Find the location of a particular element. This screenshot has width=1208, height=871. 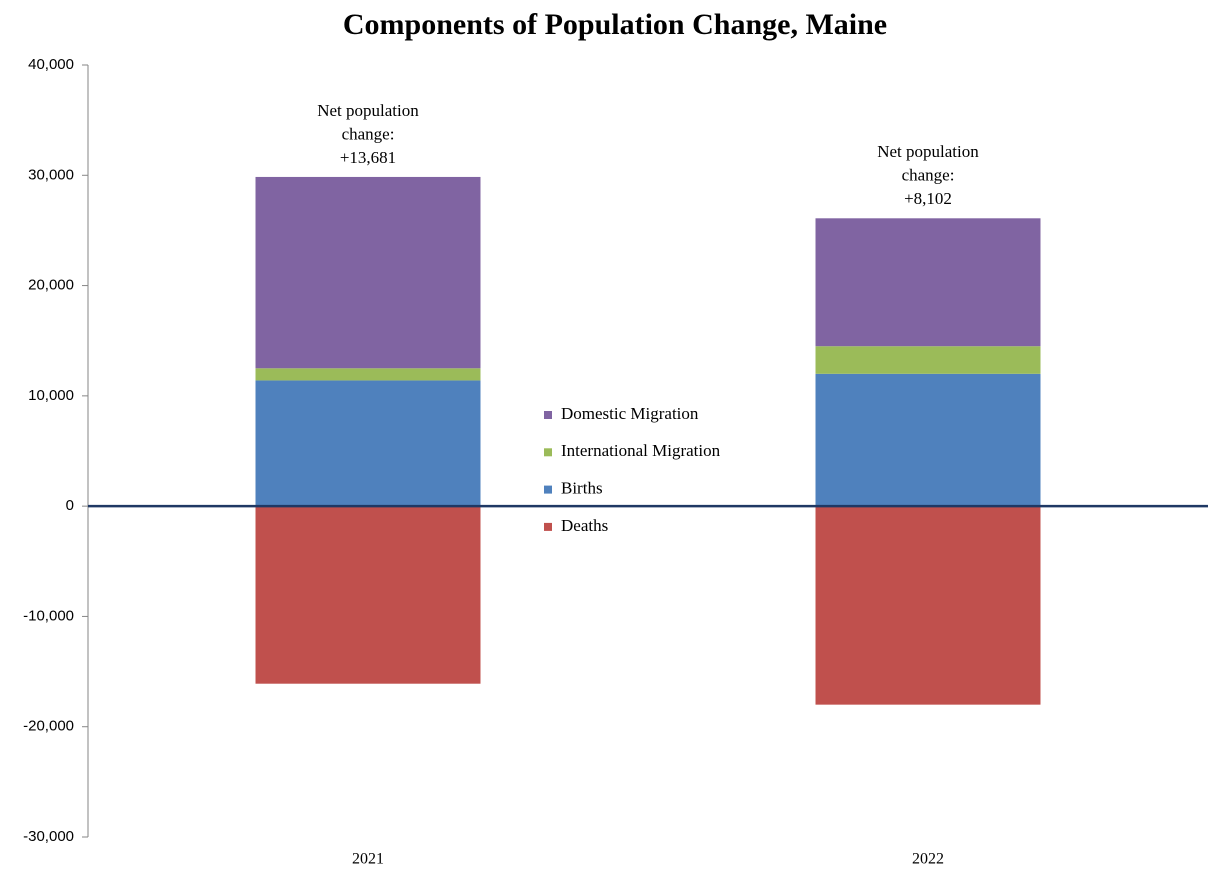

annotation: +13,681 is located at coordinates (368, 157).